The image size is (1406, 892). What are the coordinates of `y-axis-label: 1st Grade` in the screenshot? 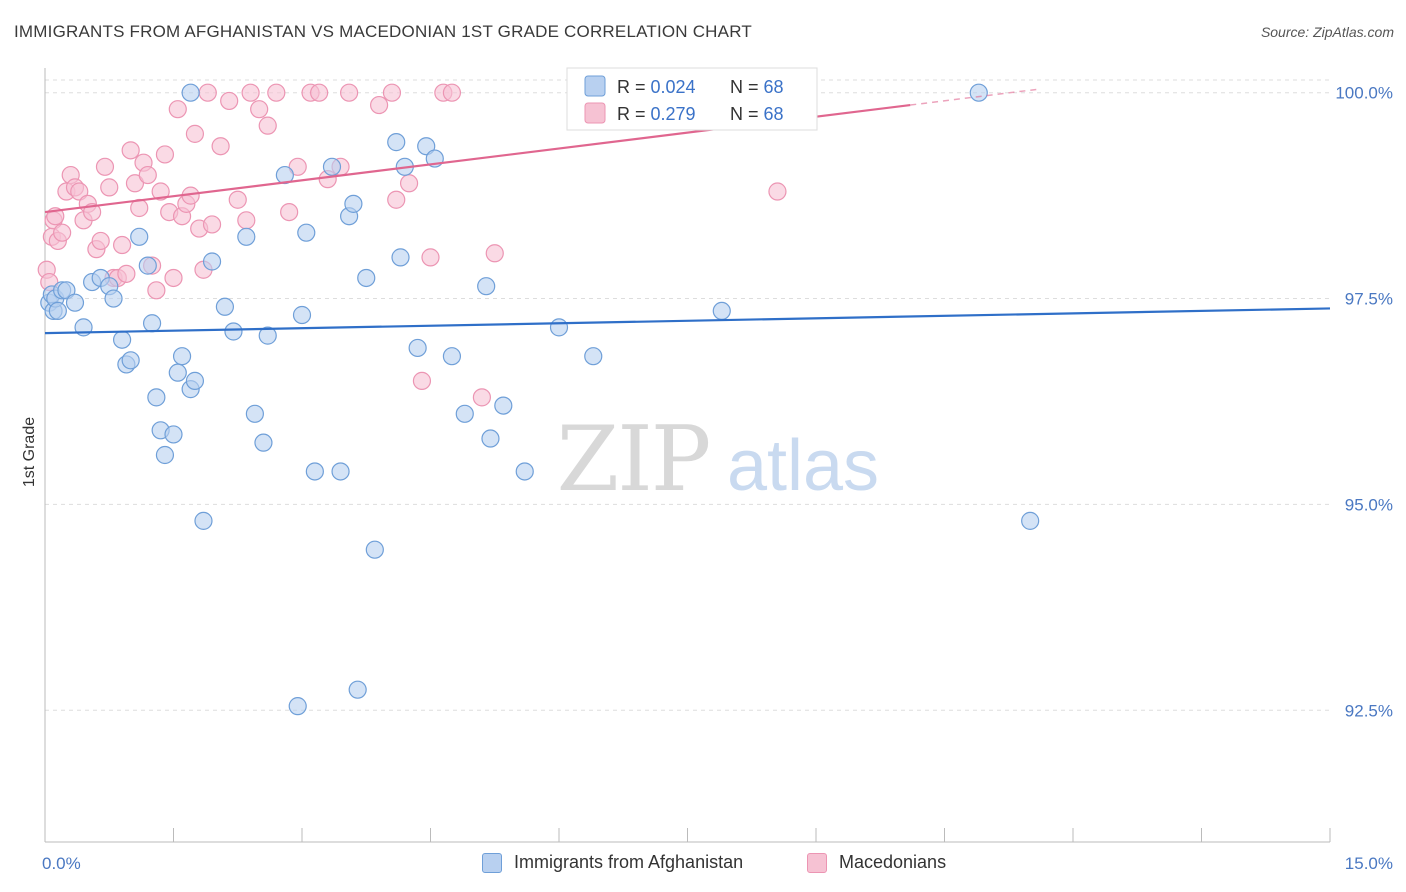 It's located at (29, 452).